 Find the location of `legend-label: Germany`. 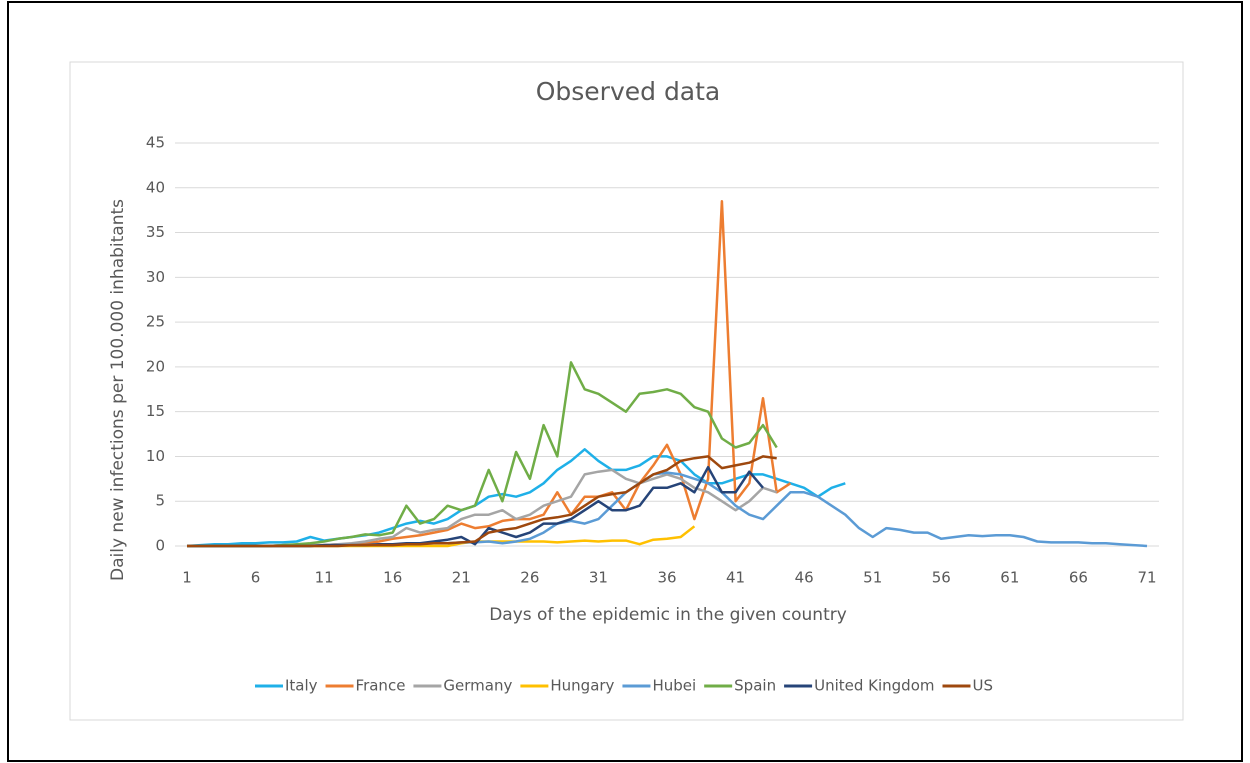

legend-label: Germany is located at coordinates (477, 686).